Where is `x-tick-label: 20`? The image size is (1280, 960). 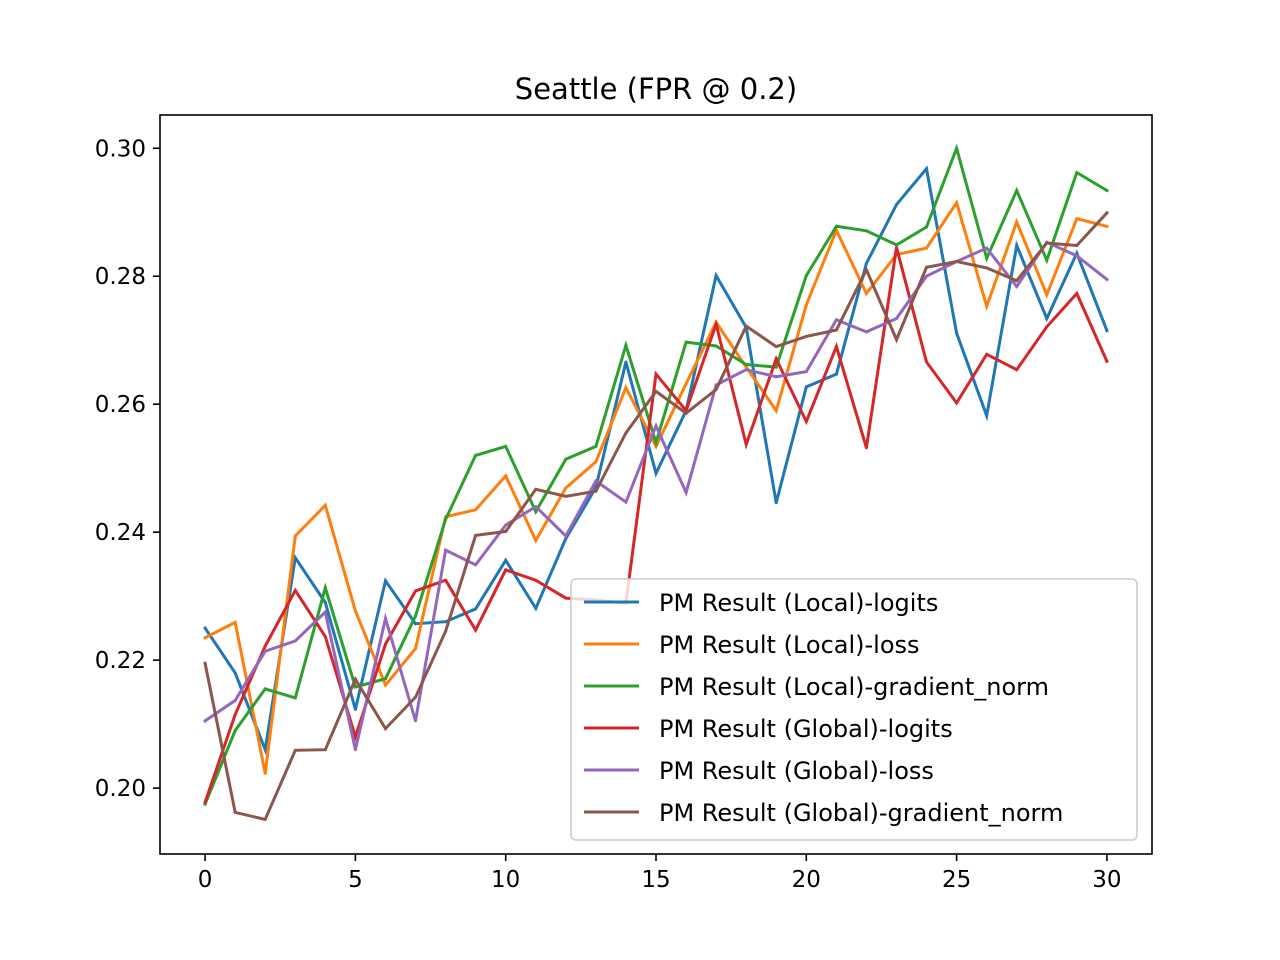
x-tick-label: 20 is located at coordinates (806, 880).